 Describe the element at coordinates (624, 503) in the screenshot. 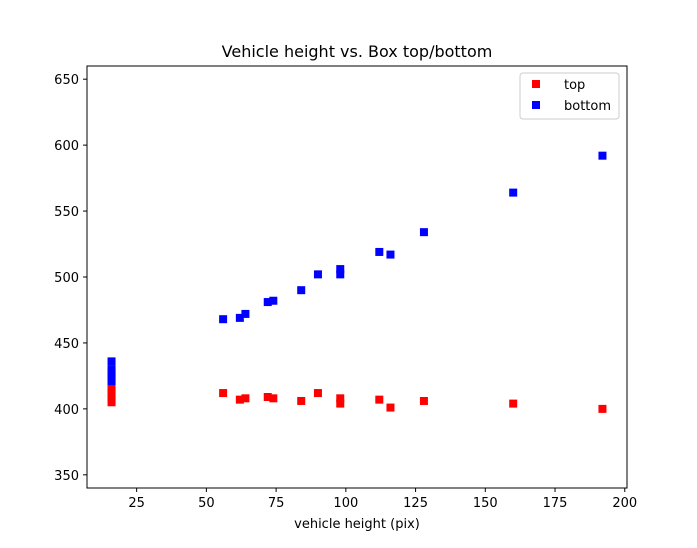

I see `x-tick-label: 200` at that location.